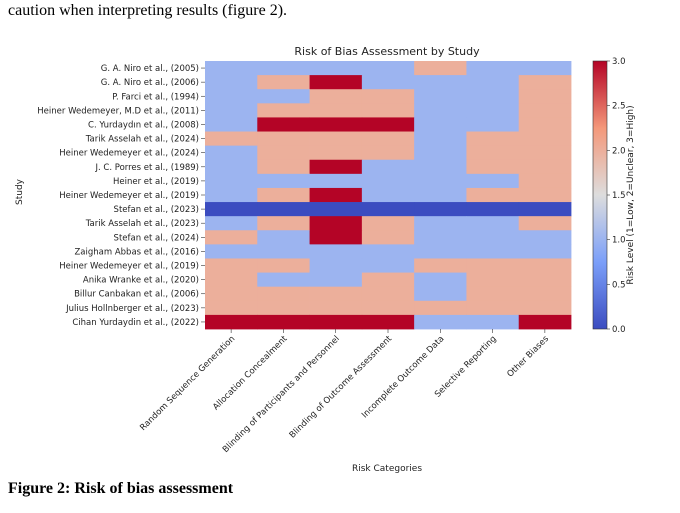  I want to click on figure-caption: Figure 2: Risk of bias assessment, so click(121, 488).